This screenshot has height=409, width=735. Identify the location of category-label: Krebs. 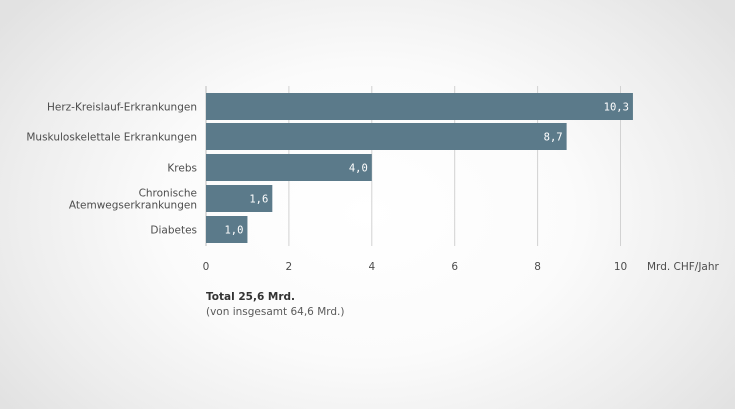
(182, 169).